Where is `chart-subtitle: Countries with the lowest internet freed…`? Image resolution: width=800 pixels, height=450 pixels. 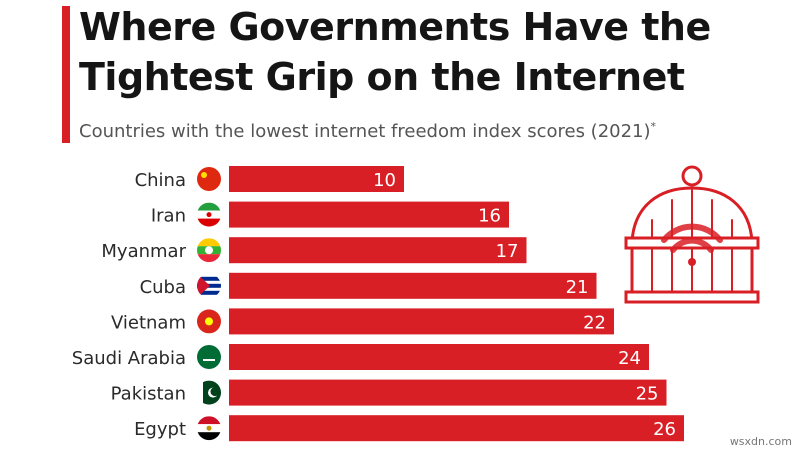
chart-subtitle: Countries with the lowest internet freed… is located at coordinates (367, 129).